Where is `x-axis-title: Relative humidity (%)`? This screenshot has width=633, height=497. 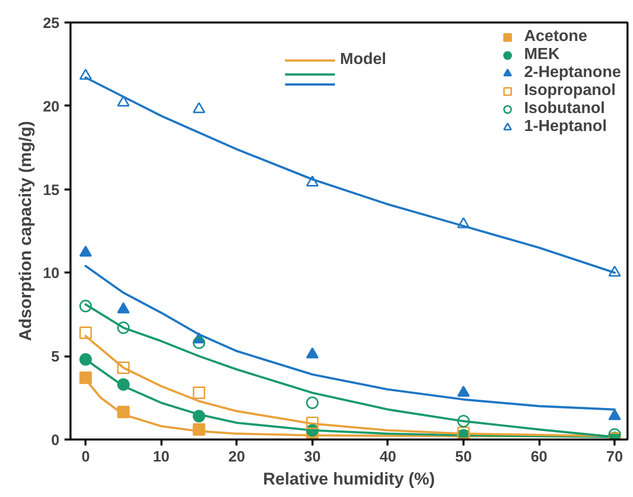 x-axis-title: Relative humidity (%) is located at coordinates (349, 479).